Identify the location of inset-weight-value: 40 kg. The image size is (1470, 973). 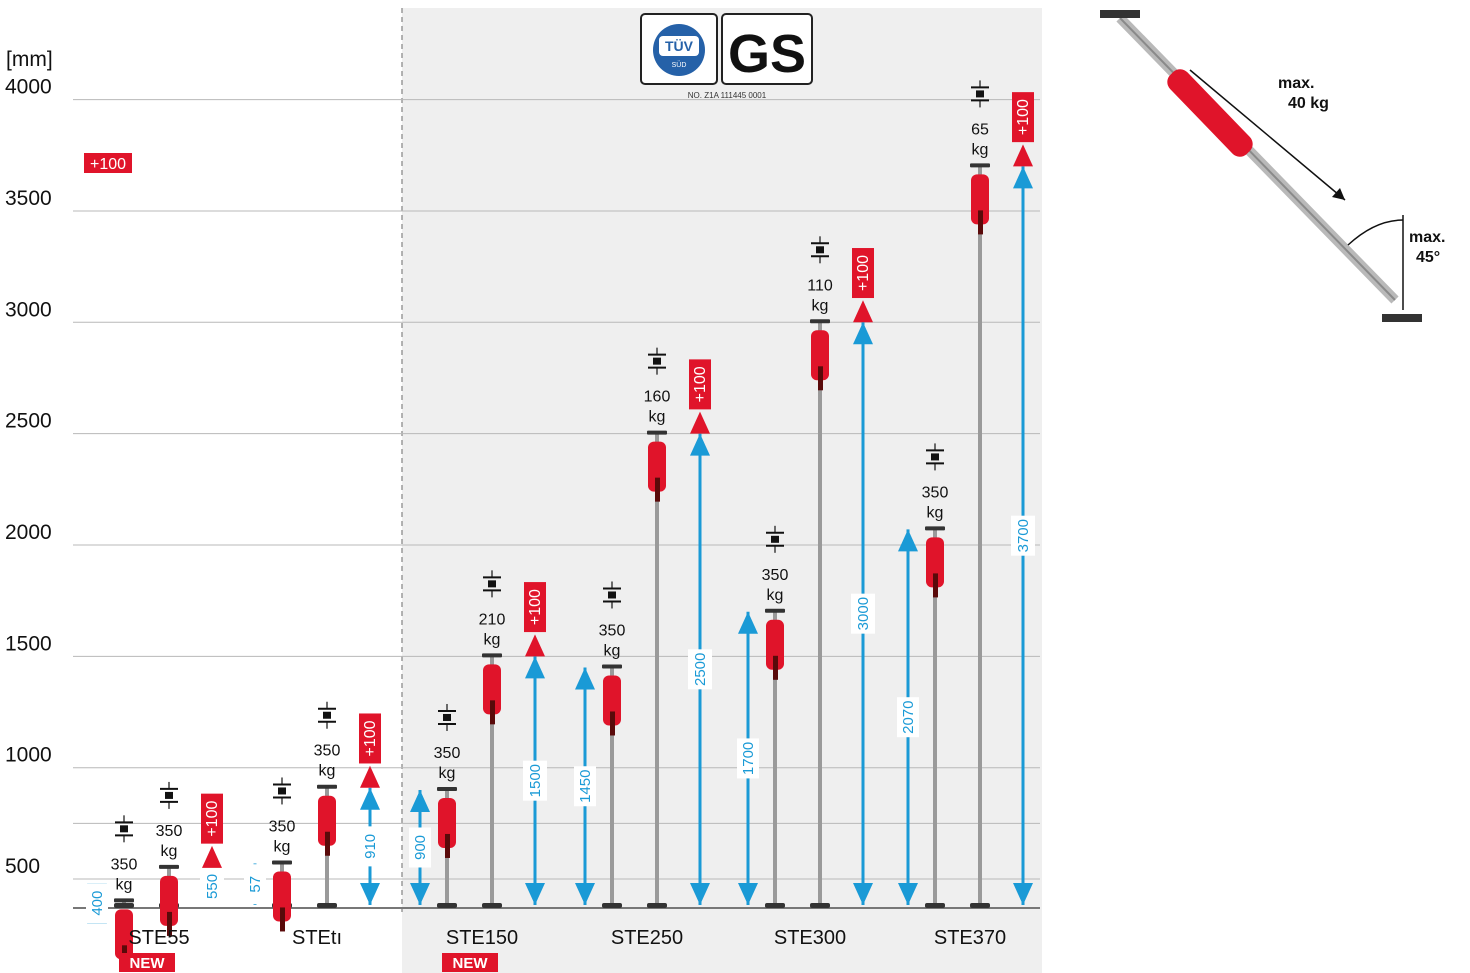
(1308, 103).